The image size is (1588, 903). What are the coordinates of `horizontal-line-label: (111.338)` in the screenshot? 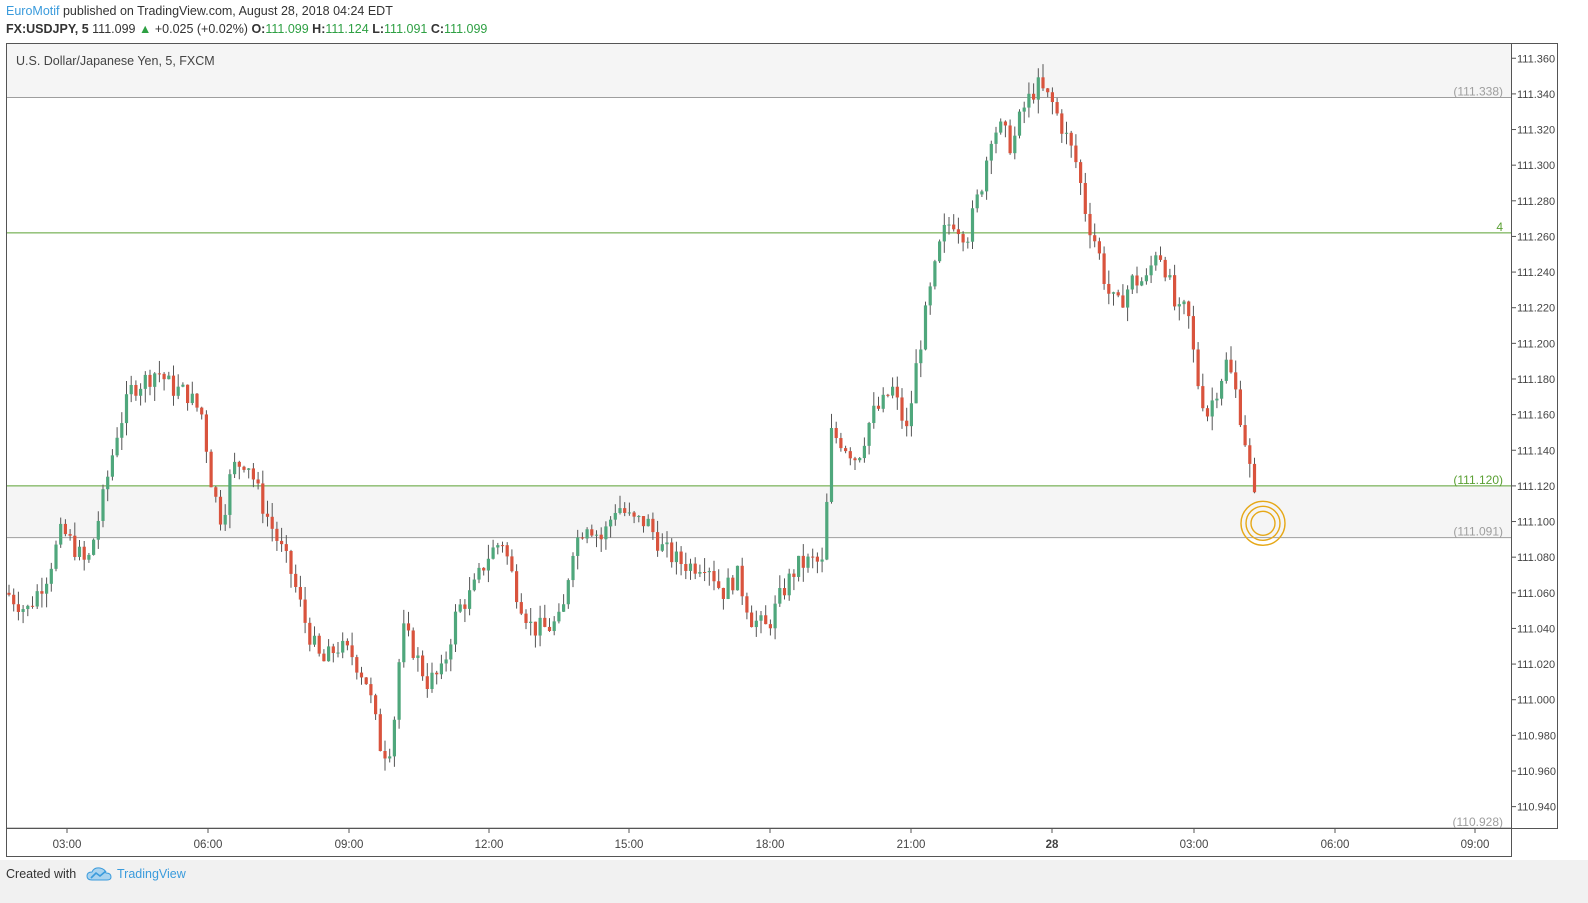 It's located at (1478, 91).